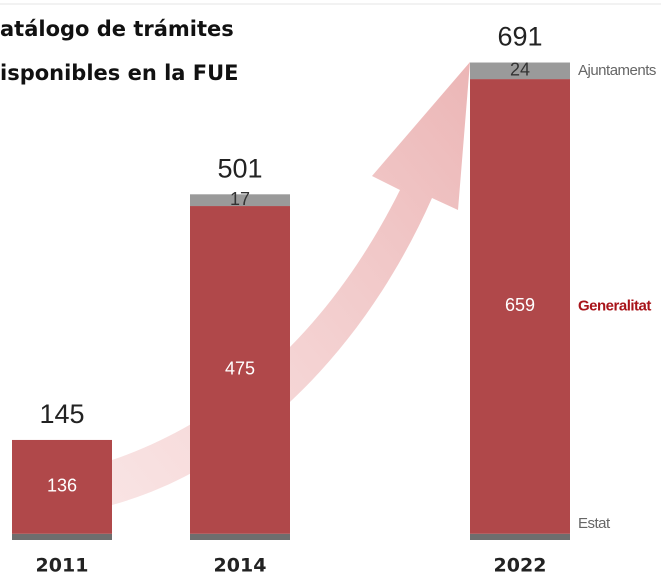  I want to click on x-tick-label: 2014, so click(240, 566).